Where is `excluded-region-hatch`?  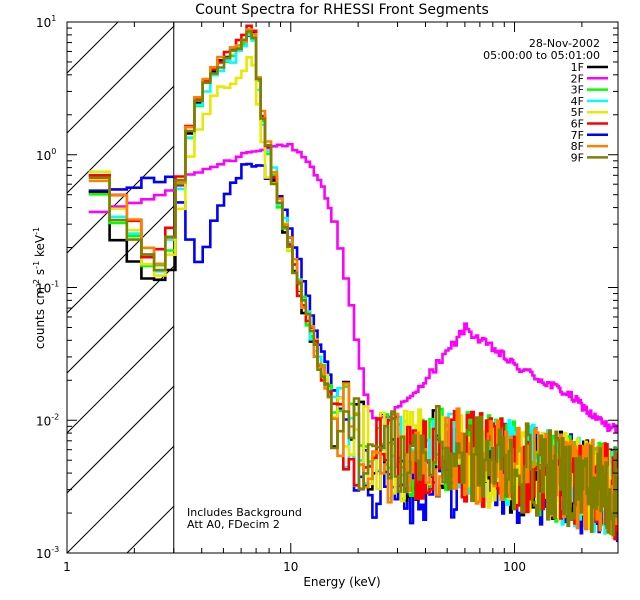 excluded-region-hatch is located at coordinates (120, 287).